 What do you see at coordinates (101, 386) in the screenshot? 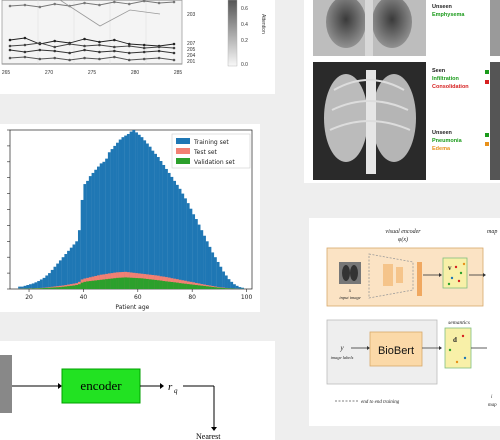
I see `encoder-box` at bounding box center [101, 386].